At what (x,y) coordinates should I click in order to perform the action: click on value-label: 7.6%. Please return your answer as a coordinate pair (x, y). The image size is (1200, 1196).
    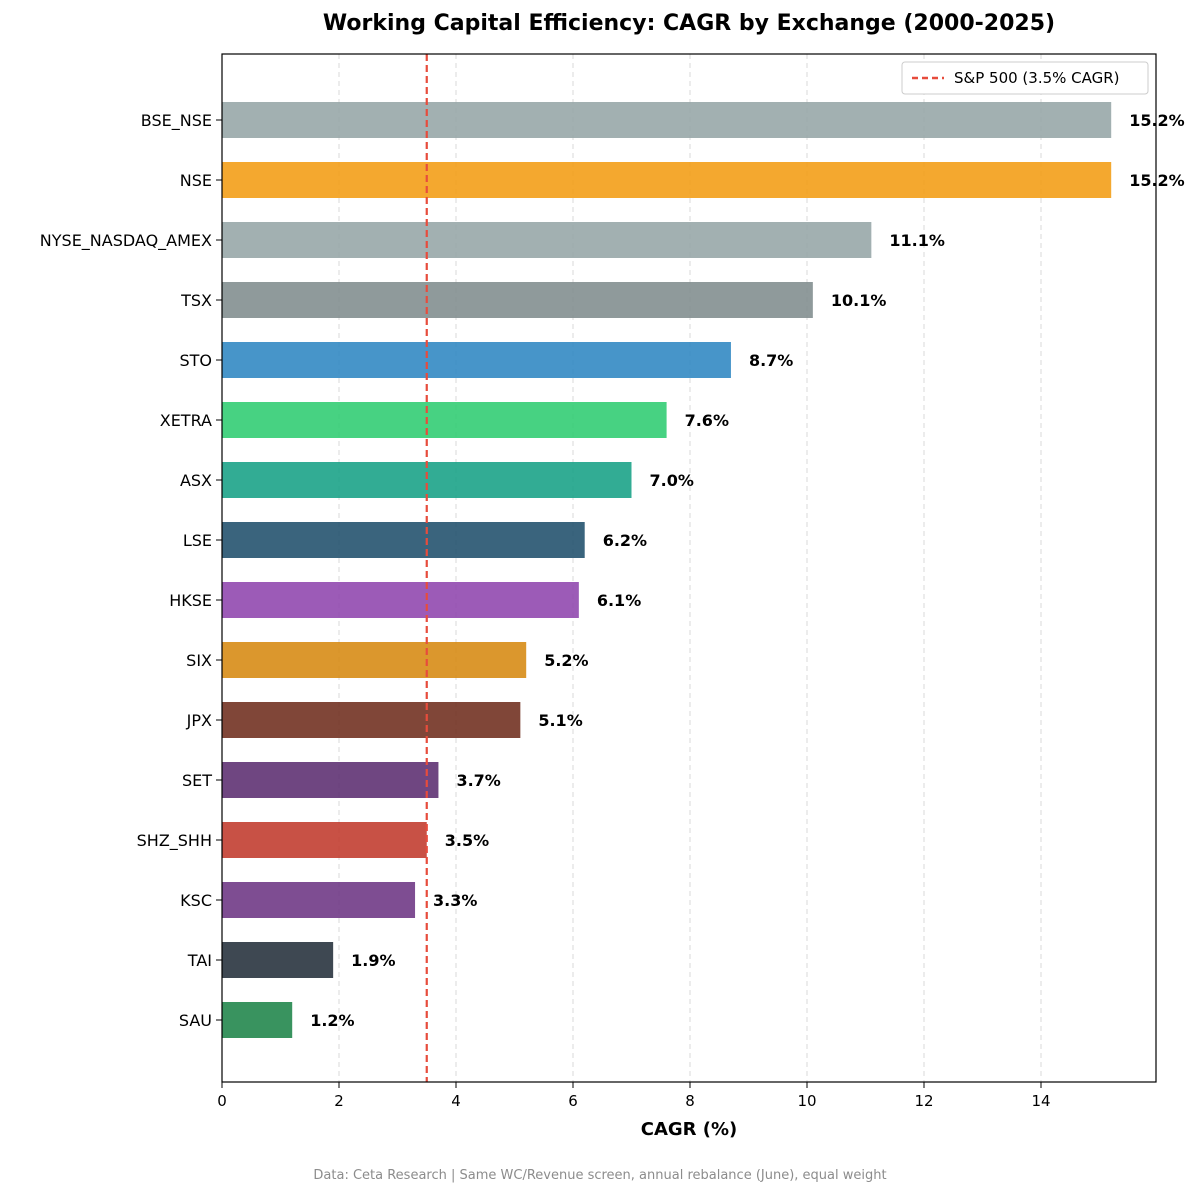
    Looking at the image, I should click on (707, 420).